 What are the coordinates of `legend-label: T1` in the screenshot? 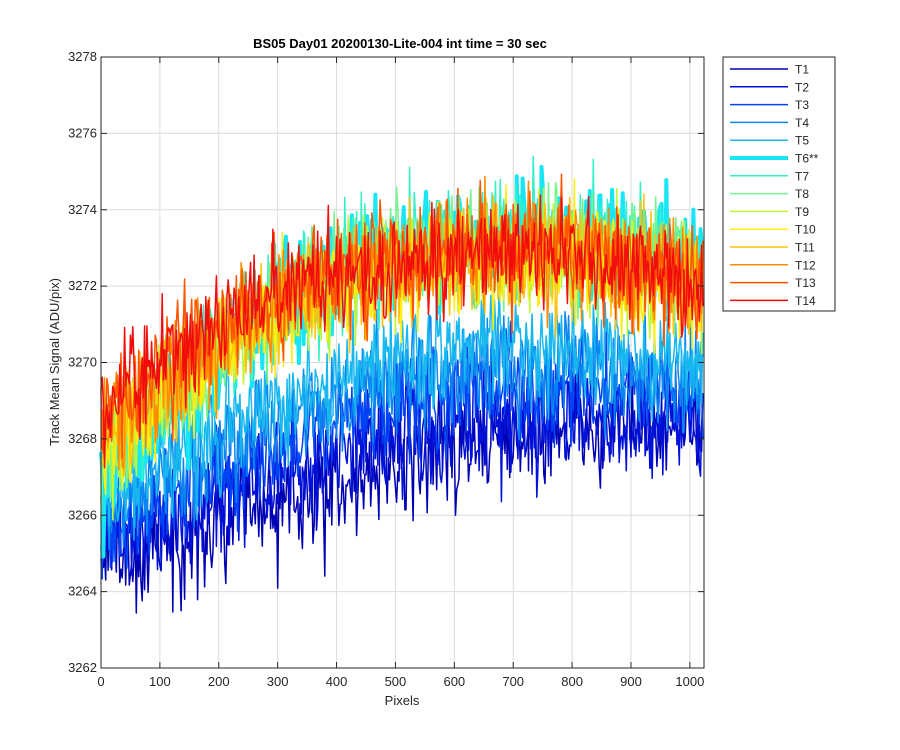 It's located at (802, 70).